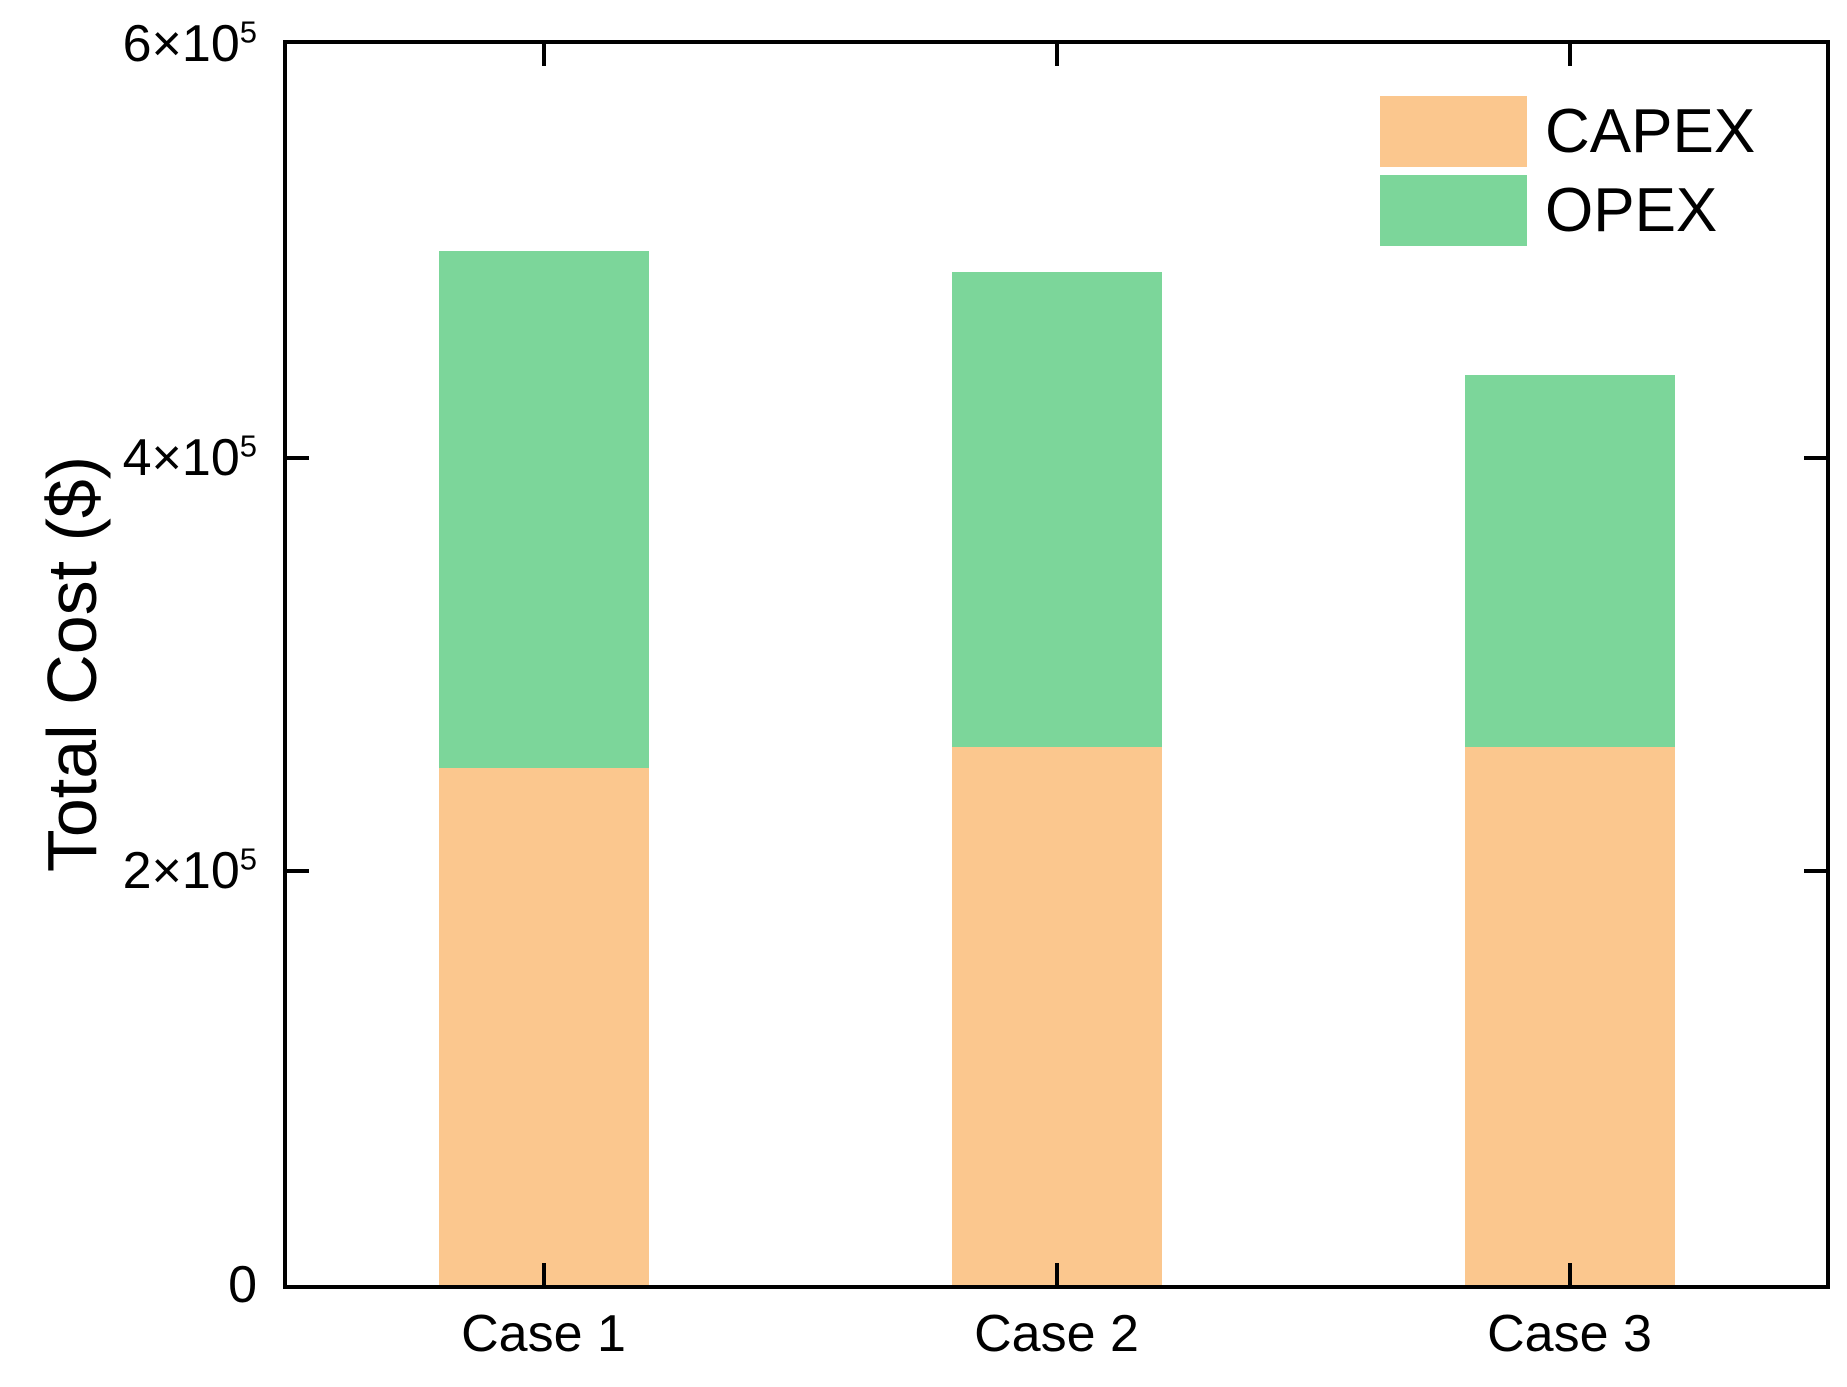  Describe the element at coordinates (189, 871) in the screenshot. I see `y-tick-label: 2×105` at that location.